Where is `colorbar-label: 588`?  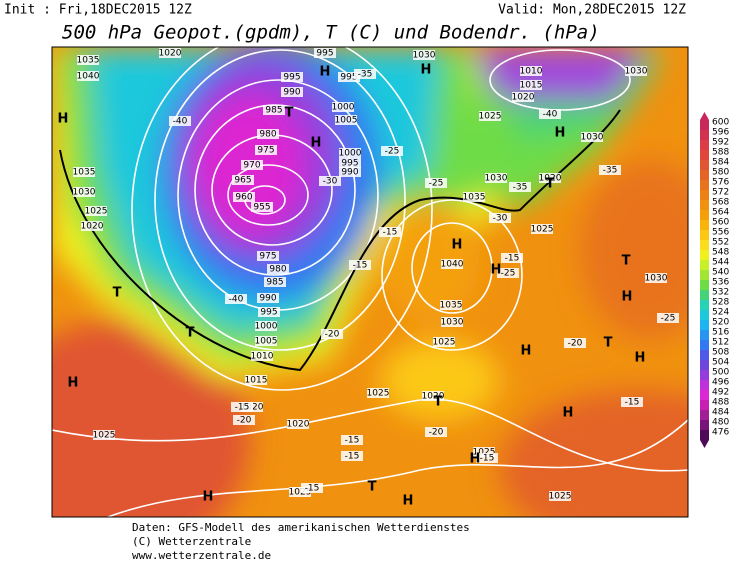 colorbar-label: 588 is located at coordinates (720, 153).